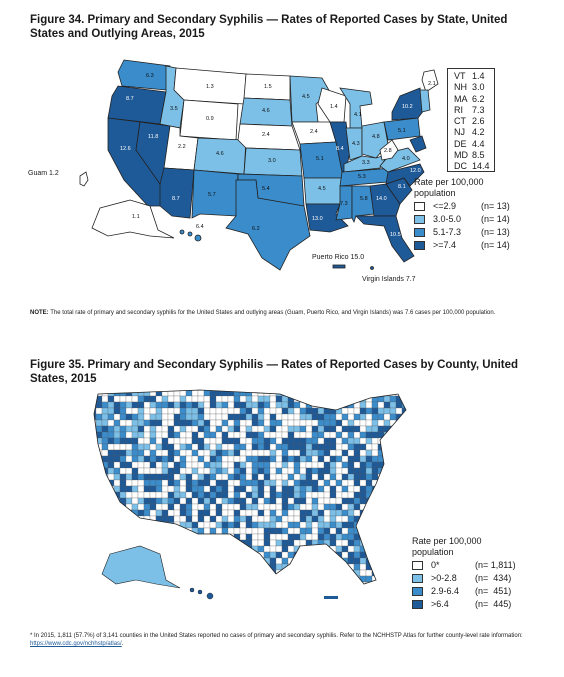 Image resolution: width=564 pixels, height=677 pixels. Describe the element at coordinates (481, 166) in the screenshot. I see `ne-rate: 14.4` at that location.